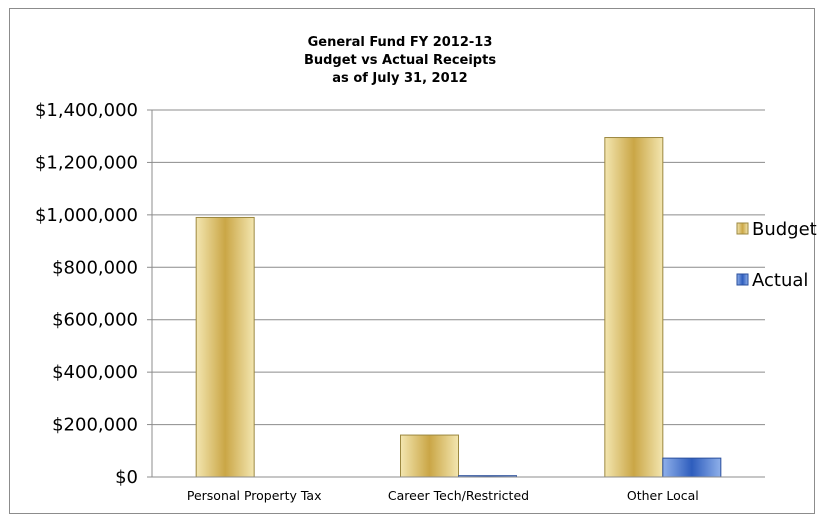 This screenshot has width=821, height=519. Describe the element at coordinates (400, 78) in the screenshot. I see `chart-title-line-3: as of July 31, 2012` at that location.